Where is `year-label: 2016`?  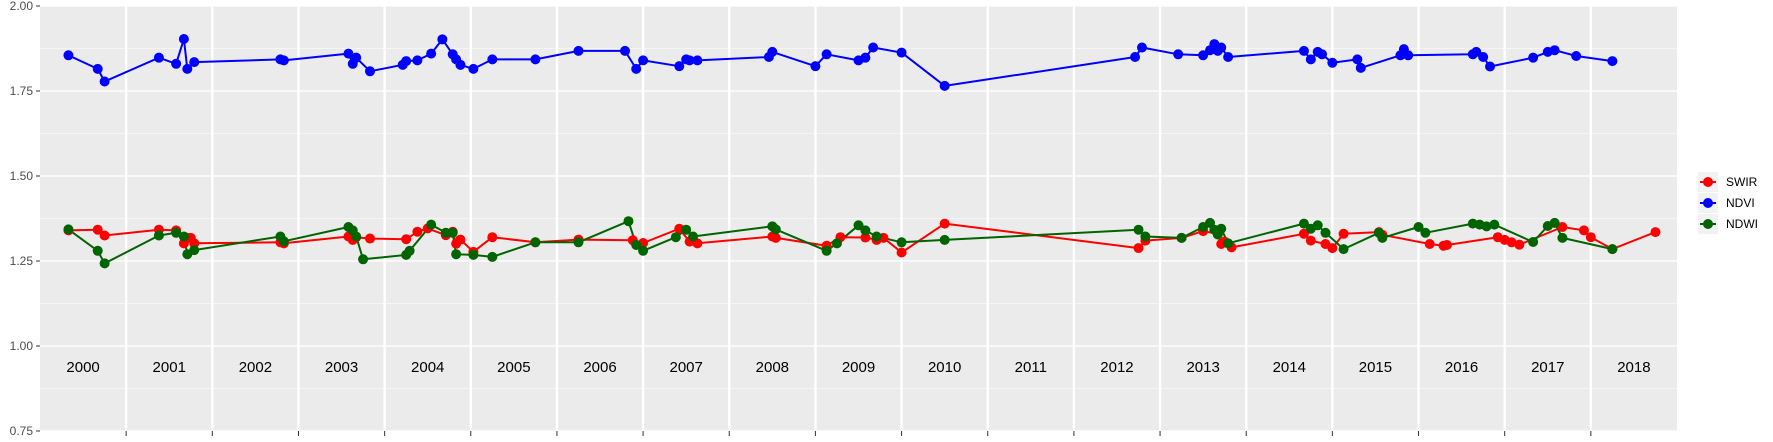
year-label: 2016 is located at coordinates (1461, 367).